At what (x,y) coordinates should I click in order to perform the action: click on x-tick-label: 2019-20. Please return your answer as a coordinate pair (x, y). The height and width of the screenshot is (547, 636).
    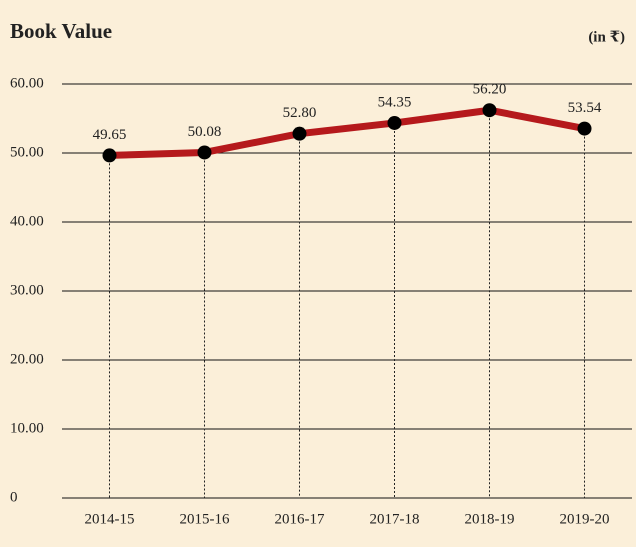
    Looking at the image, I should click on (585, 519).